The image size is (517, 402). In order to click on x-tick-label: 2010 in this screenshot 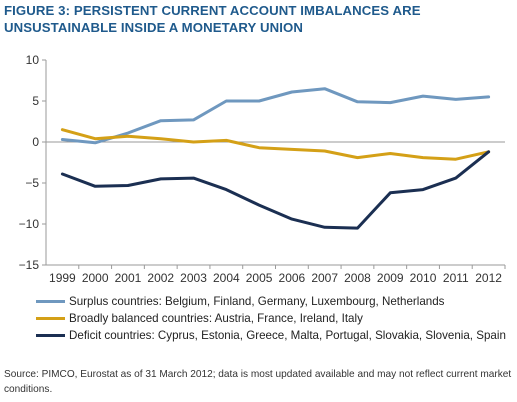, I will do `click(423, 278)`.